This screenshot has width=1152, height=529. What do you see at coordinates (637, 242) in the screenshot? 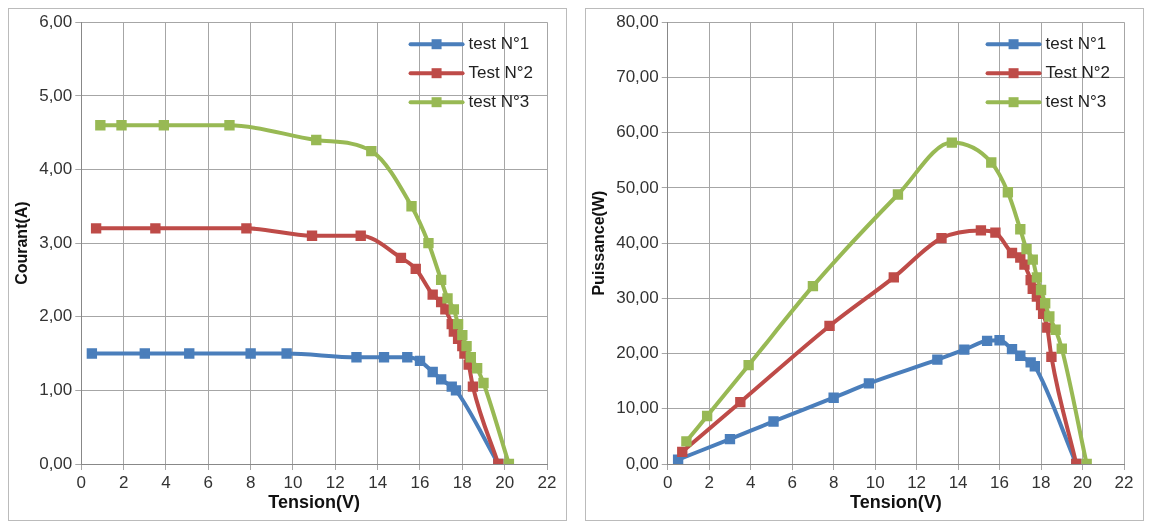
I see `y-tick-label: 40,00` at bounding box center [637, 242].